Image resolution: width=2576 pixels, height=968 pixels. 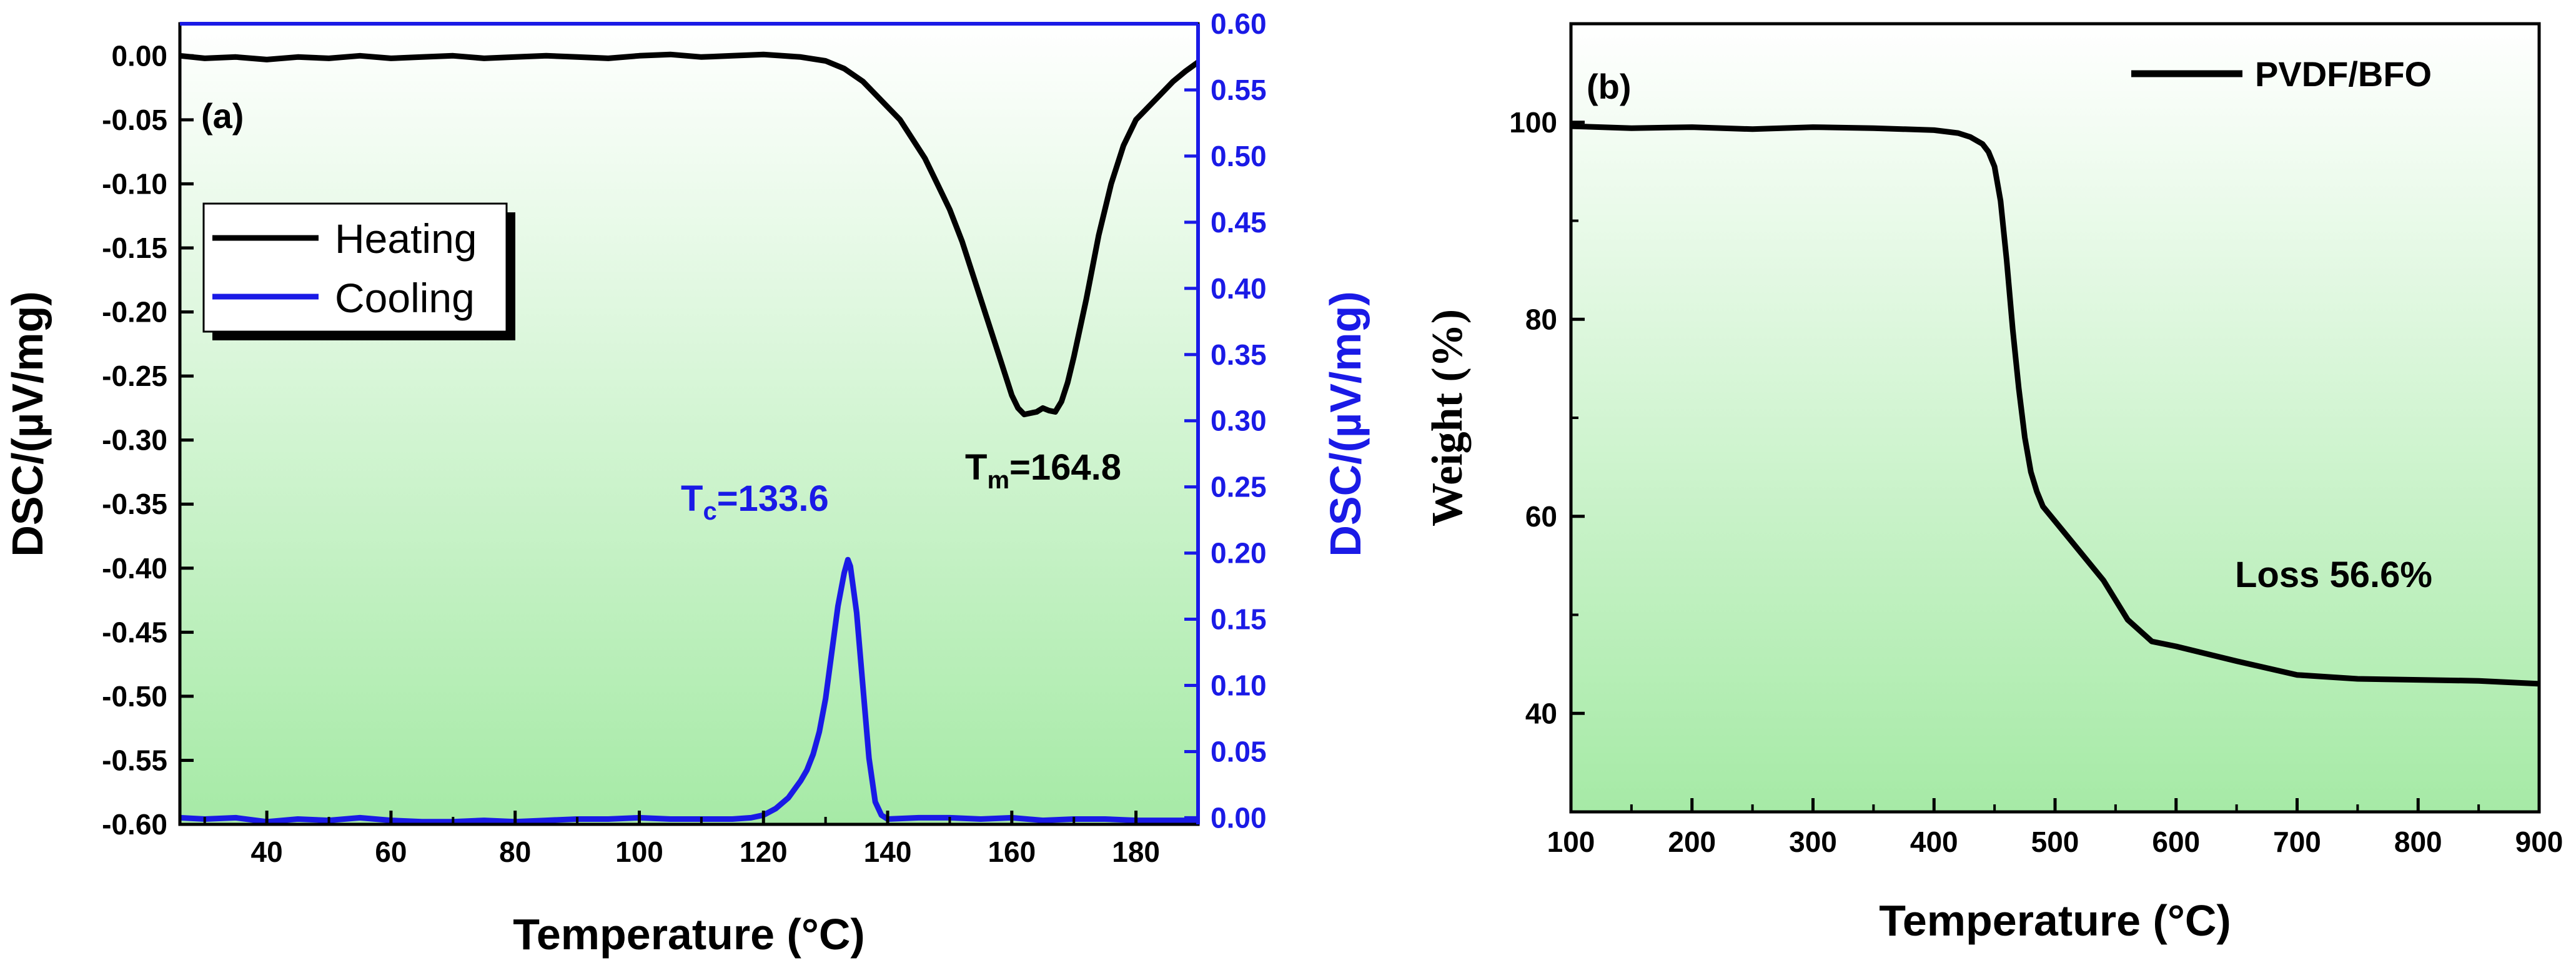 I want to click on chart-a-y-tick-label: -0.20, so click(x=134, y=312).